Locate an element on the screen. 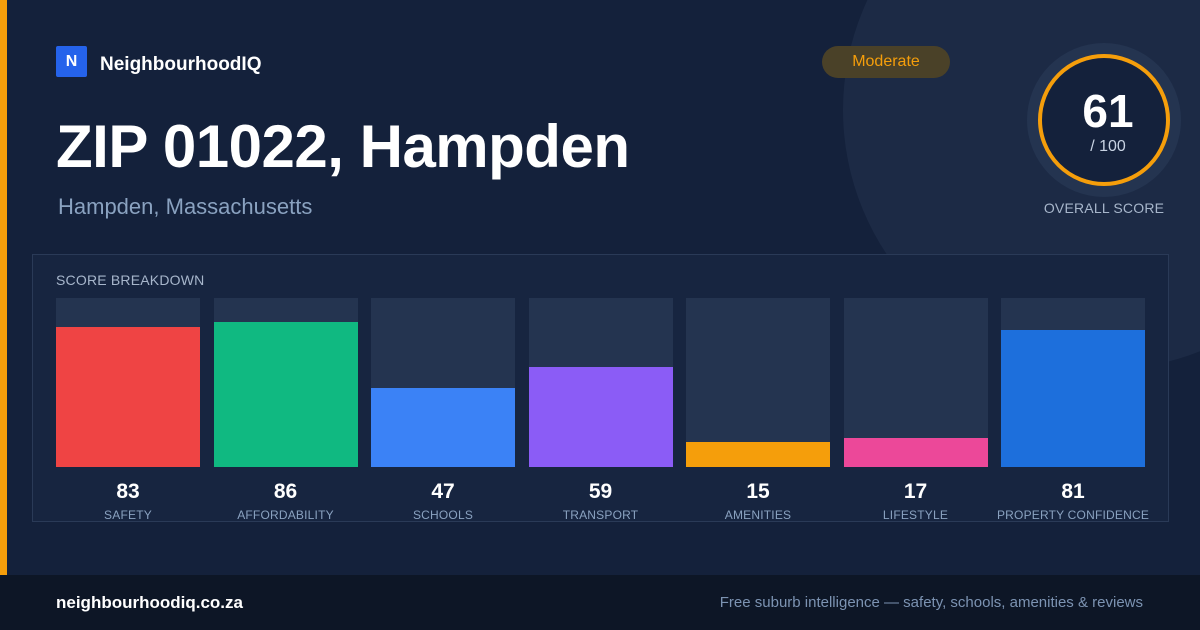  score-bar-schools: 47 SCHOOLS is located at coordinates (443, 410).